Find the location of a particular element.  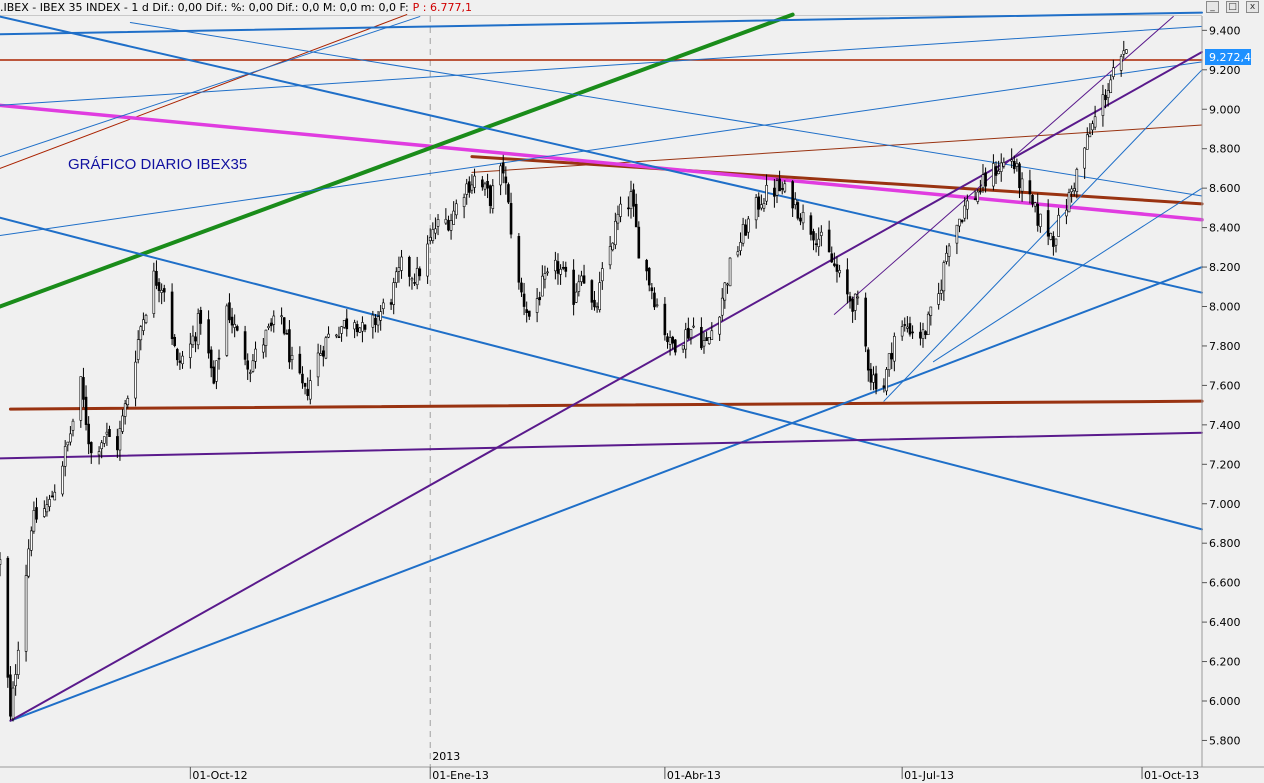

y-tick-label: 5.800 is located at coordinates (1225, 740).